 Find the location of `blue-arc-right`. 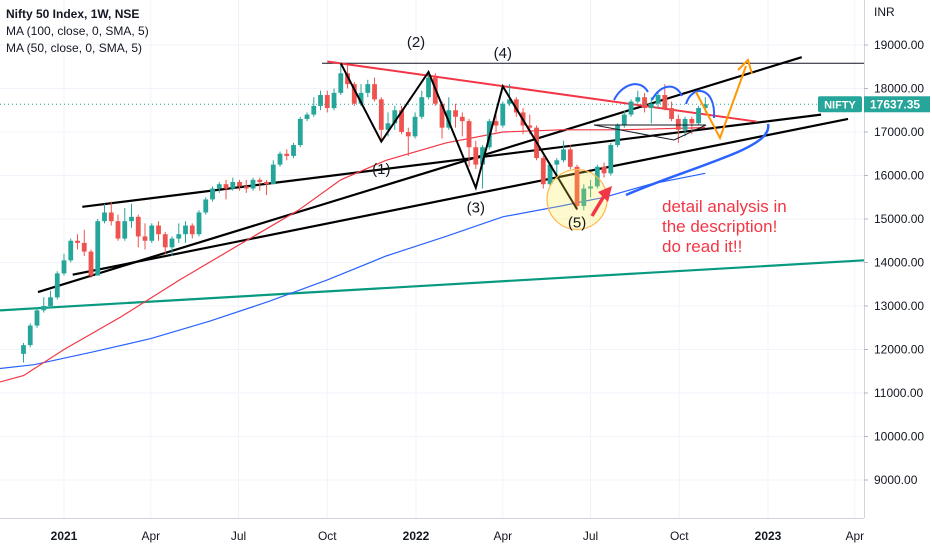

blue-arc-right is located at coordinates (700, 104).